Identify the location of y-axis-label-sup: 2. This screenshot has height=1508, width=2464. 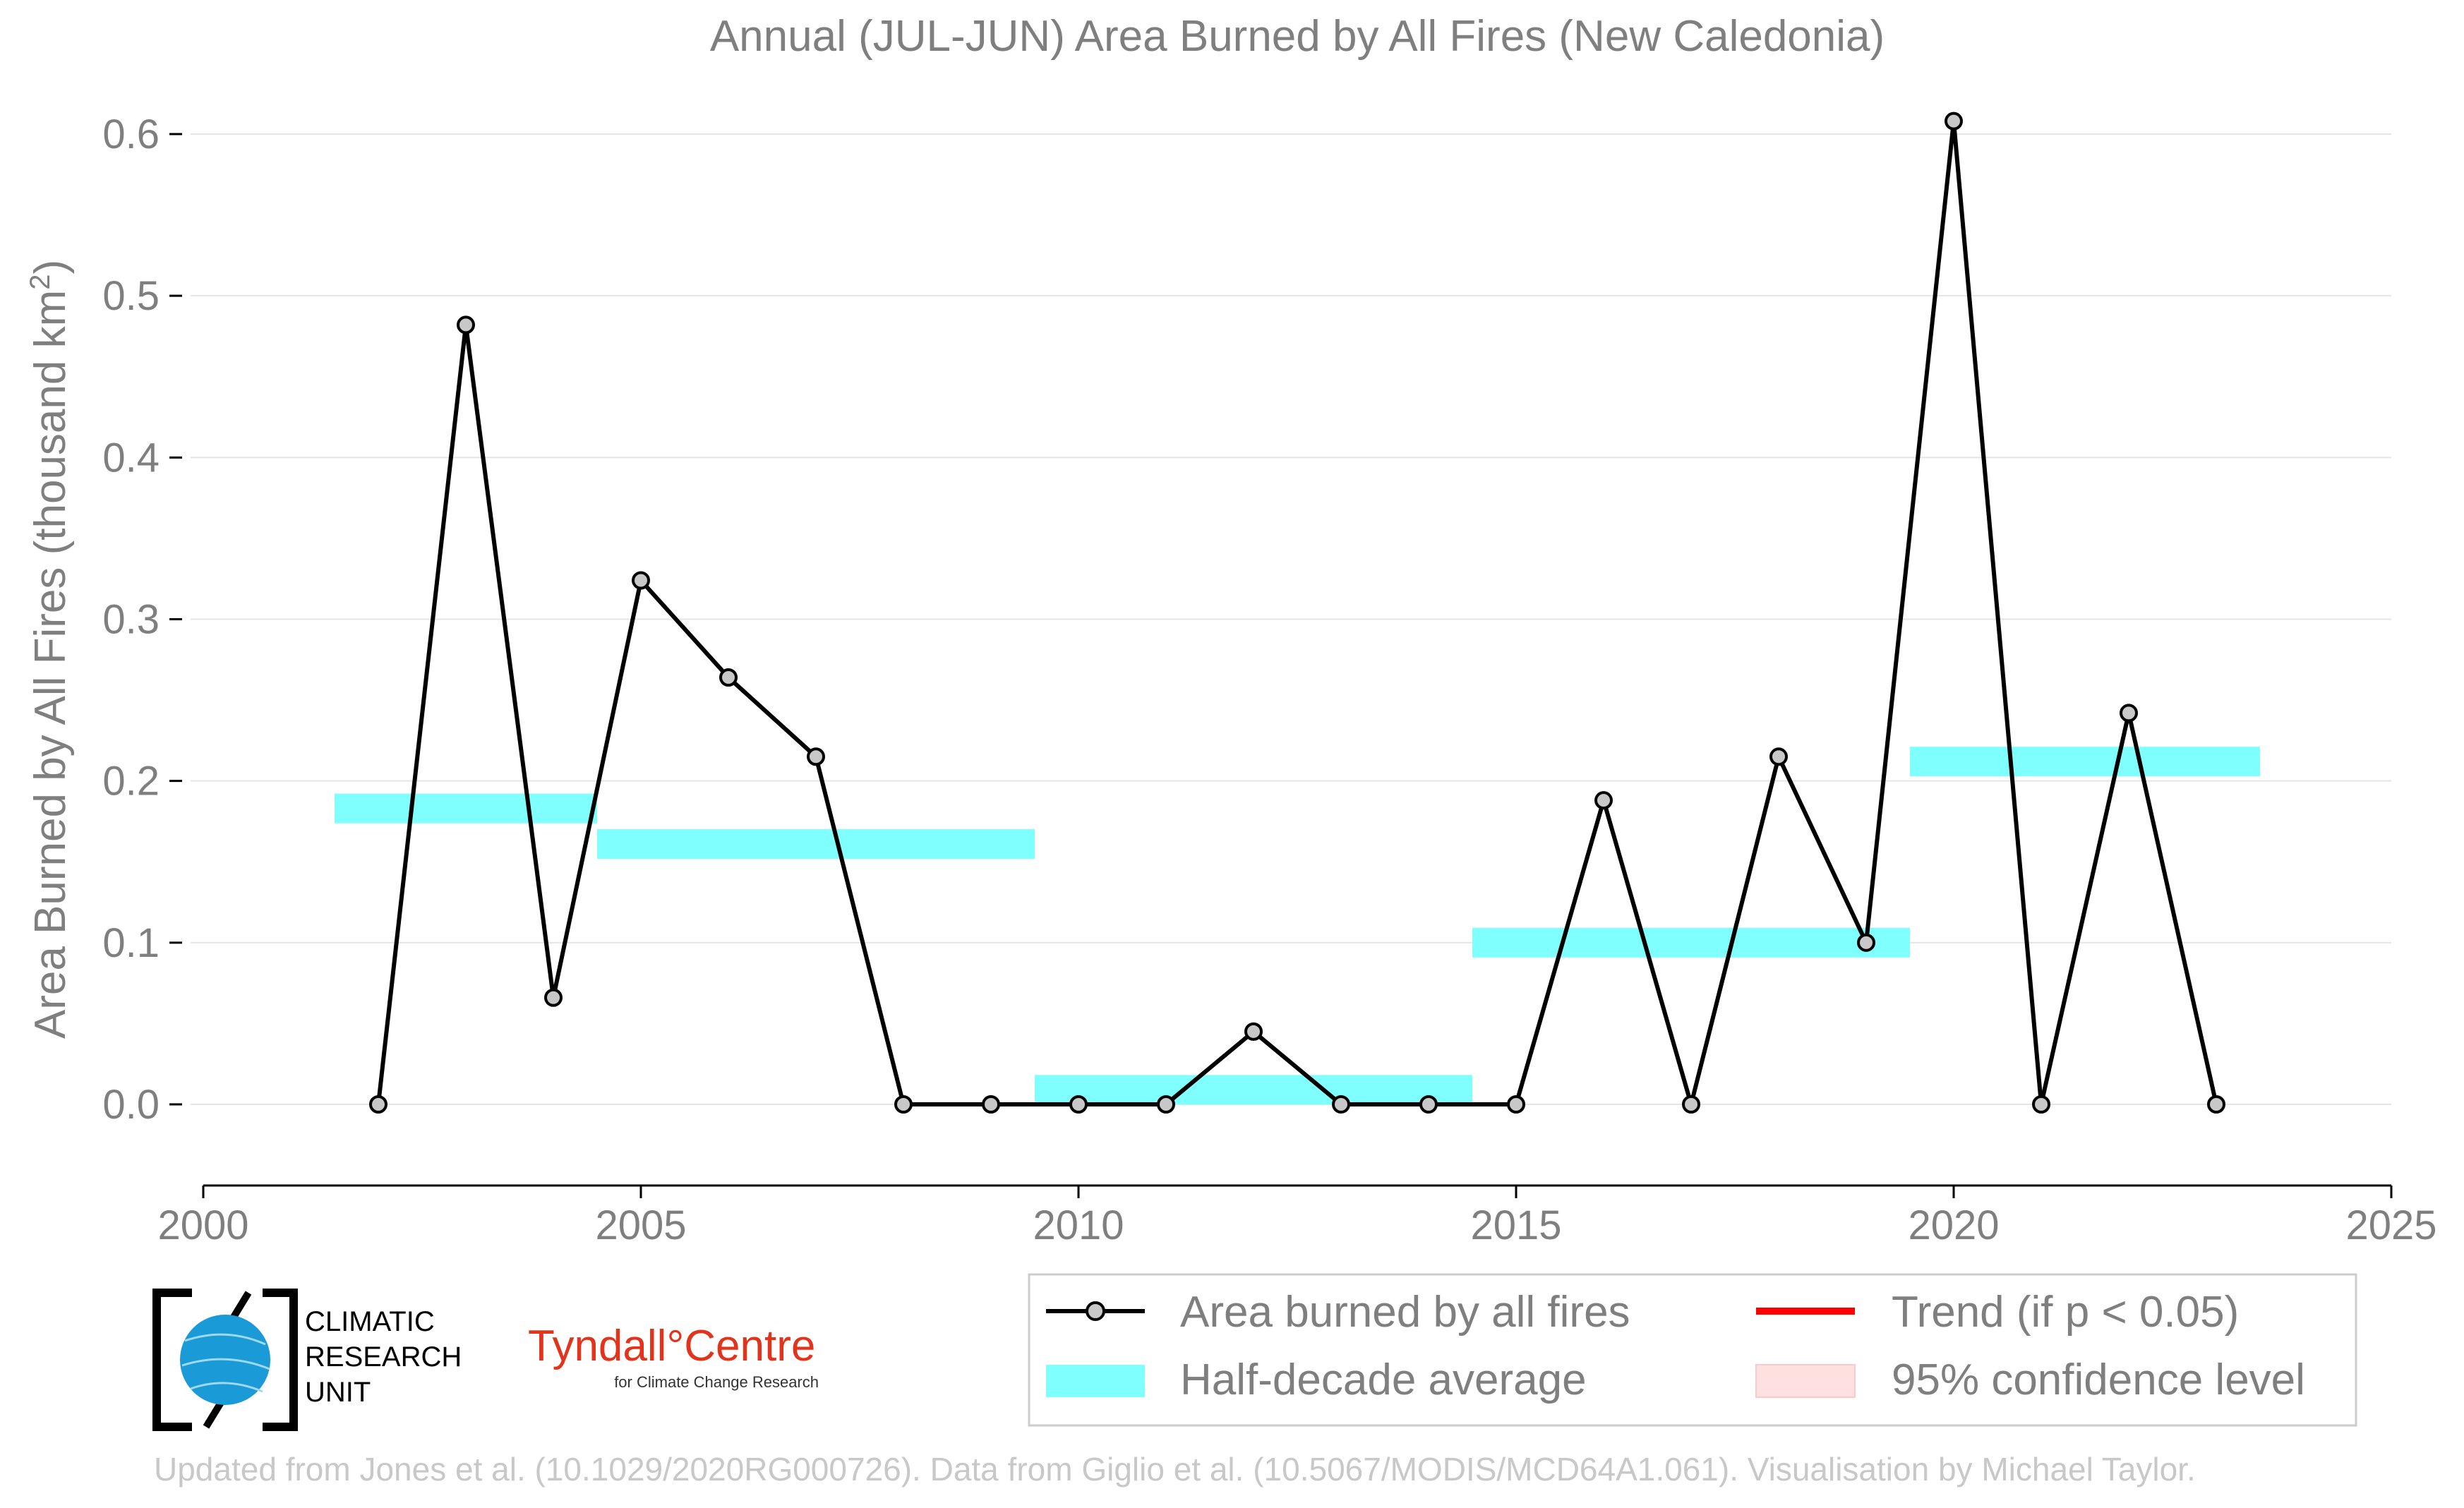
(40, 282).